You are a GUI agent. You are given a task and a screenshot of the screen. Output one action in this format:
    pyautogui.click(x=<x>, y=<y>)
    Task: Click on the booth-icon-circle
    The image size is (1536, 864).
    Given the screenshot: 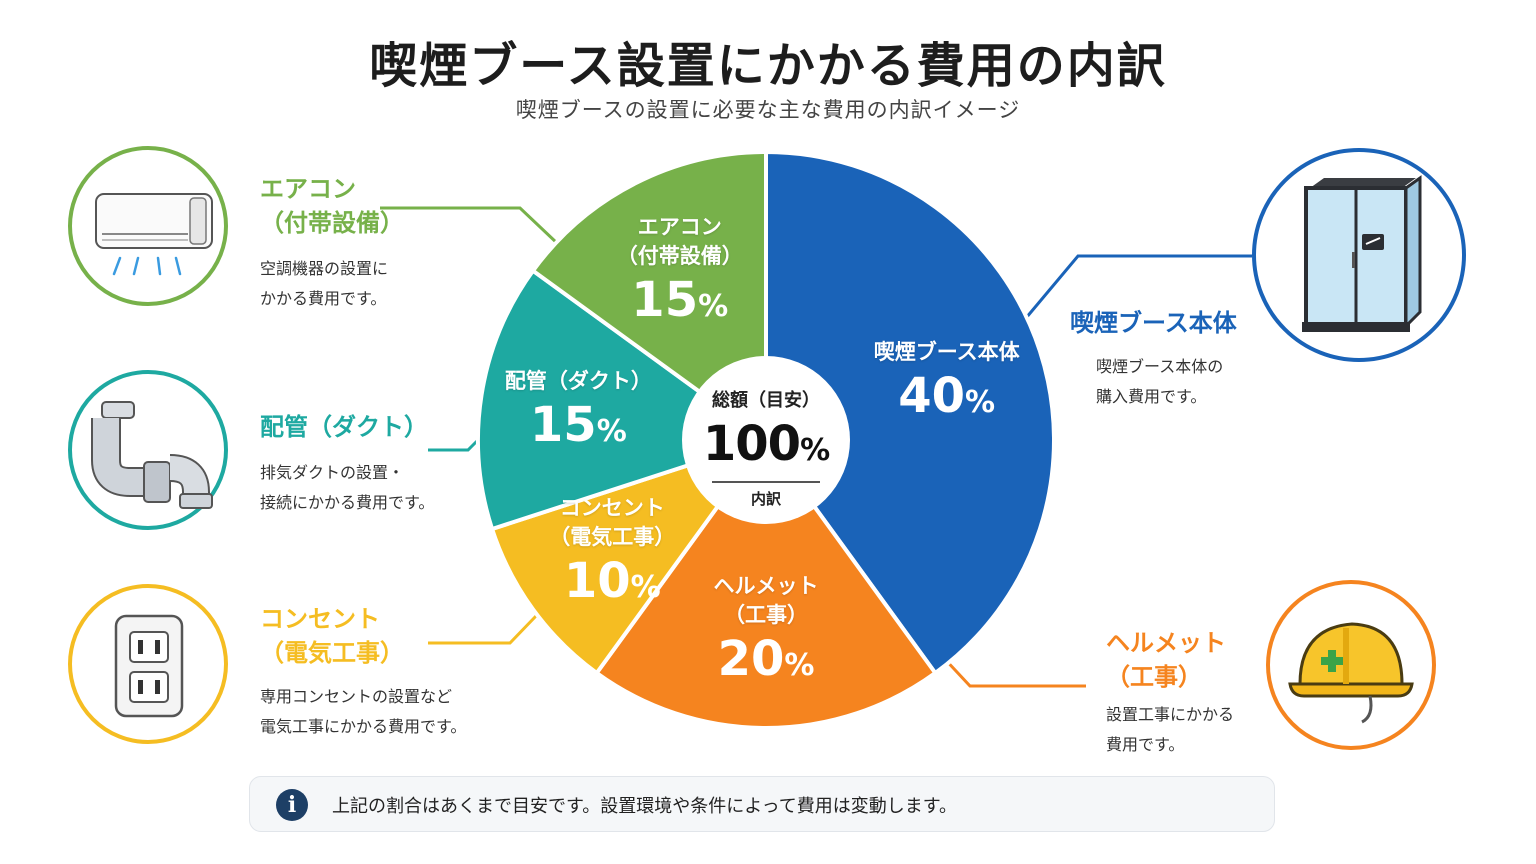 What is the action you would take?
    pyautogui.click(x=1359, y=255)
    